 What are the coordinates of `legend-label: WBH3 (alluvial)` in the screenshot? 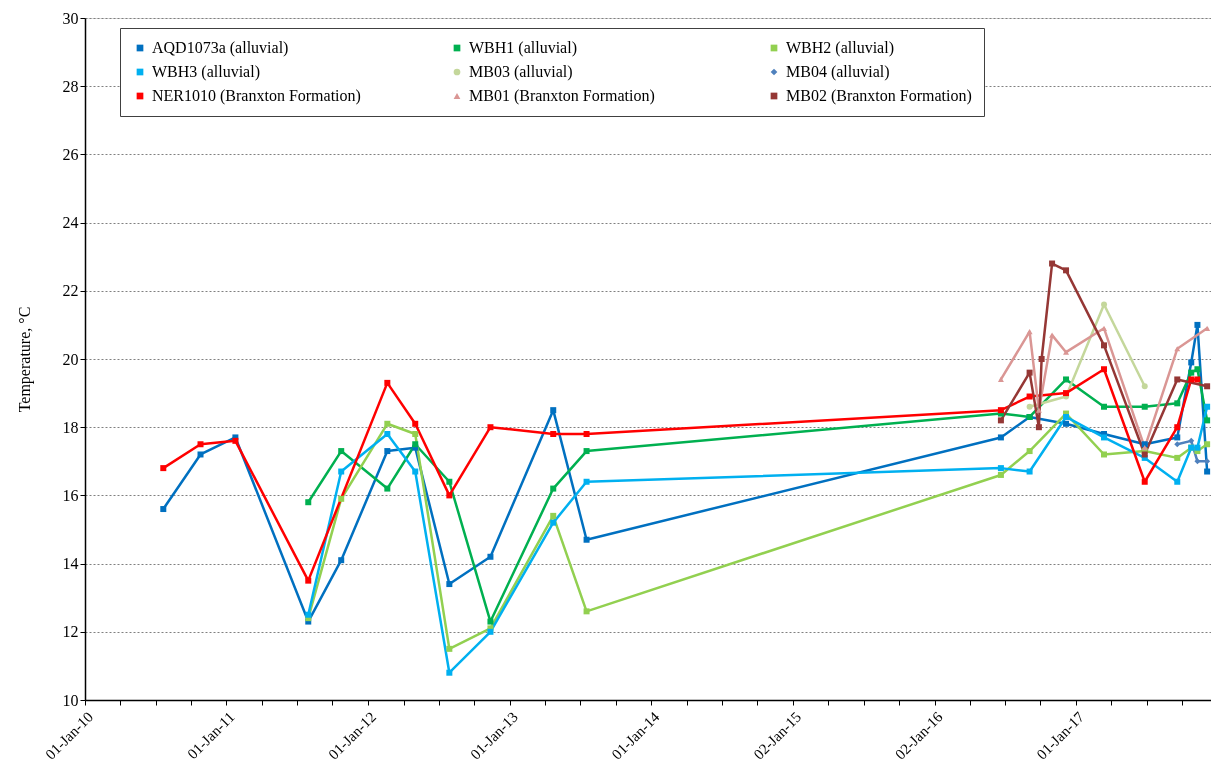 It's located at (206, 72).